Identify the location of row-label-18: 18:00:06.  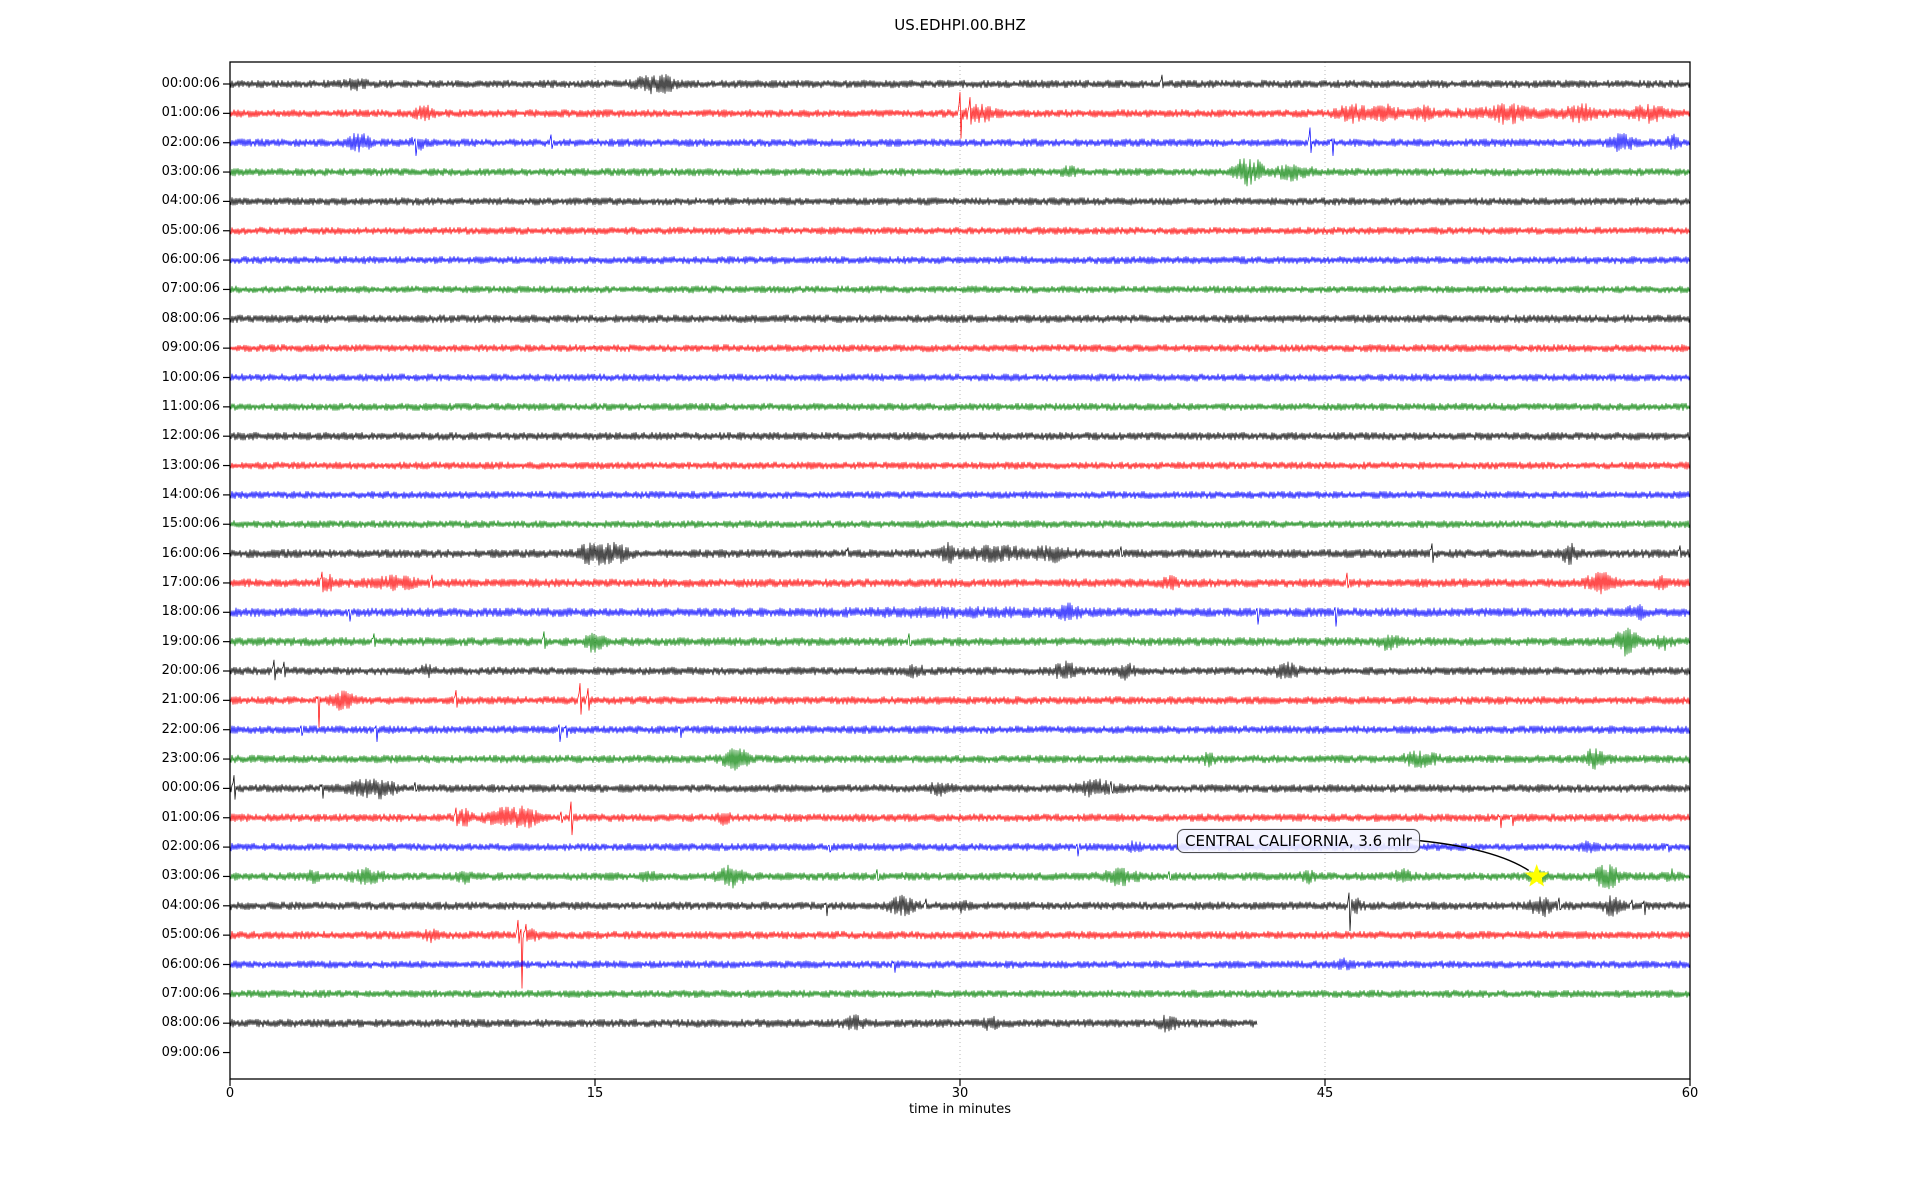
(190, 612).